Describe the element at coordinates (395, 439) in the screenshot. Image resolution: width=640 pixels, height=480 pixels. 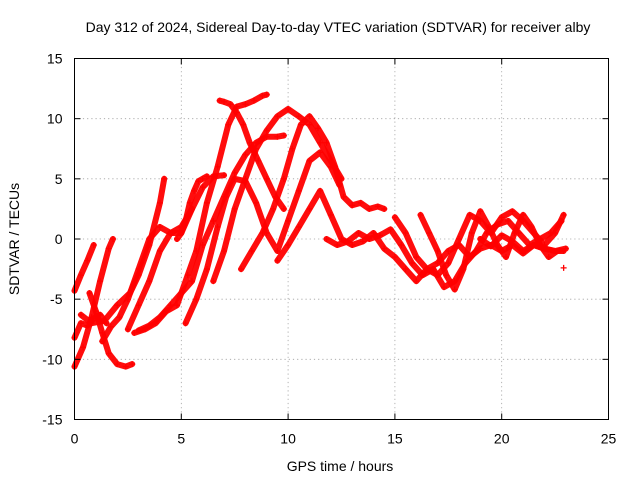
I see `x-tick-label: 15` at that location.